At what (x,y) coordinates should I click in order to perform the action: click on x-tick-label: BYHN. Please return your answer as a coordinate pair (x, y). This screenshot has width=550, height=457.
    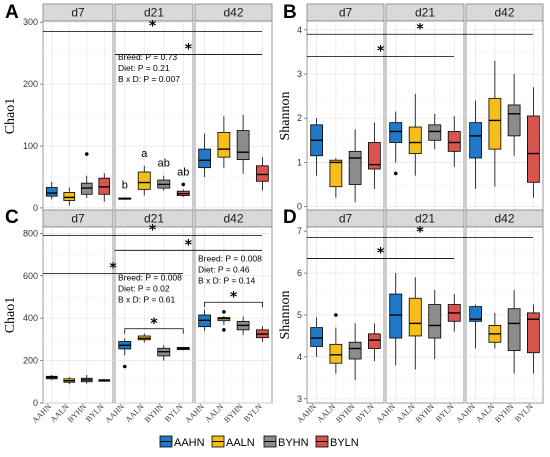
    Looking at the image, I should click on (345, 413).